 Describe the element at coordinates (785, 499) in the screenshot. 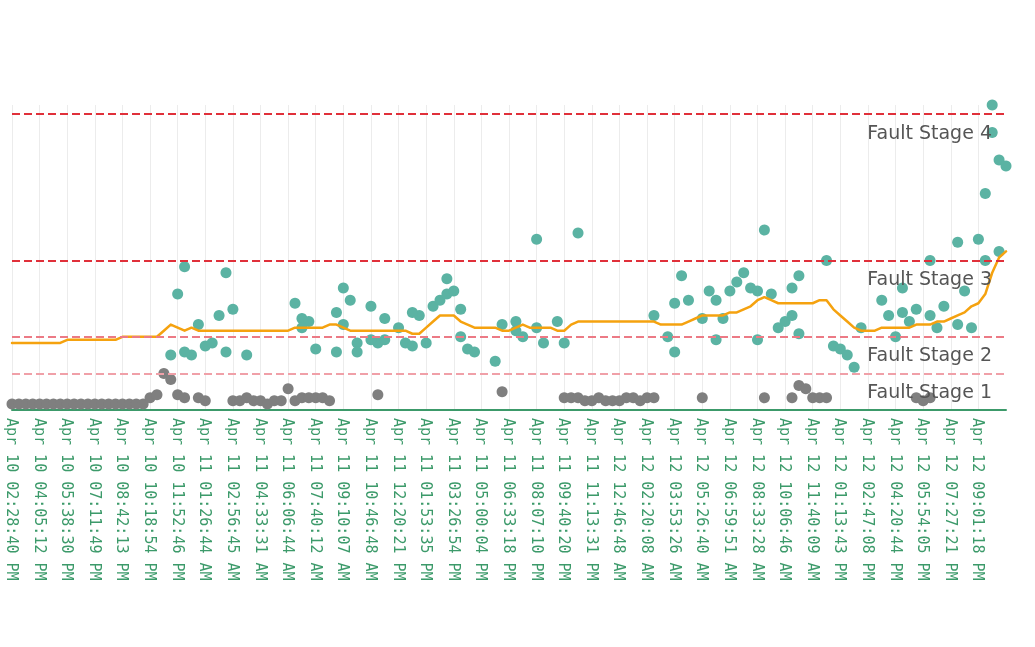

I see `x-tick-label: Apr 12 10:06:46 AM` at that location.